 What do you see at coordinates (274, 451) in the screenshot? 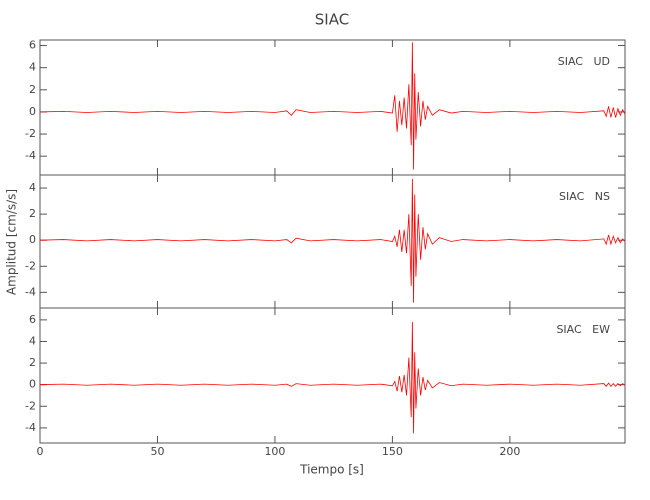
I see `x-tick-label: 100` at bounding box center [274, 451].